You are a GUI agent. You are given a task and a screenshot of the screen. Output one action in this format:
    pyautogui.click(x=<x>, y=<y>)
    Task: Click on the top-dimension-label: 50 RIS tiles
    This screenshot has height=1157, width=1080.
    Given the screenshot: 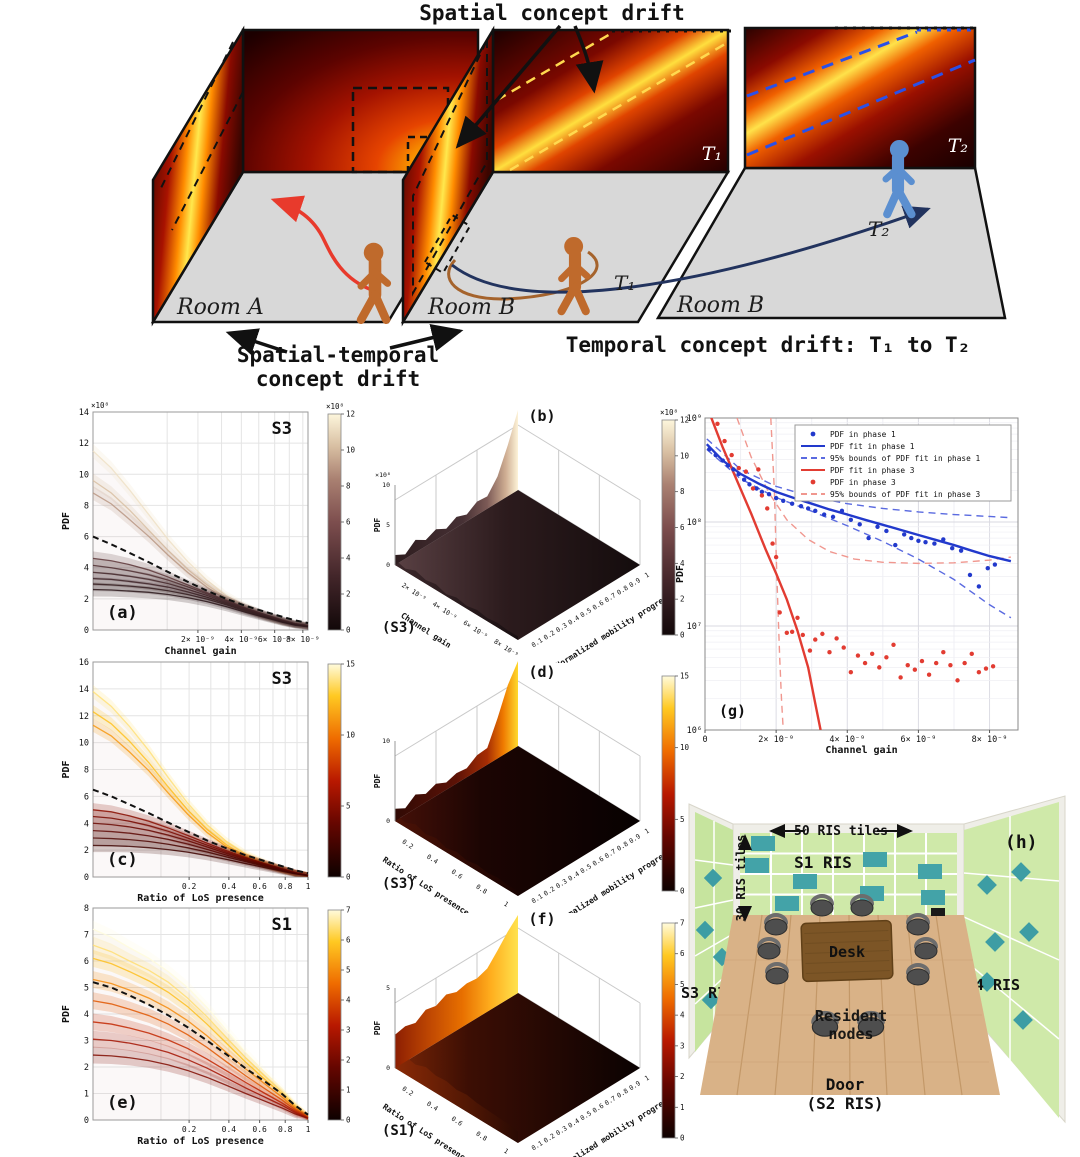 What is the action you would take?
    pyautogui.click(x=841, y=831)
    